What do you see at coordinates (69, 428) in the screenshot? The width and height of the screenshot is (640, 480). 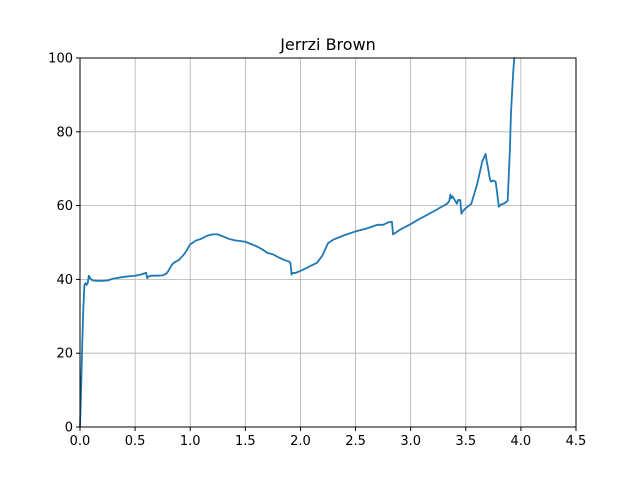 I see `y-tick-label: 0` at bounding box center [69, 428].